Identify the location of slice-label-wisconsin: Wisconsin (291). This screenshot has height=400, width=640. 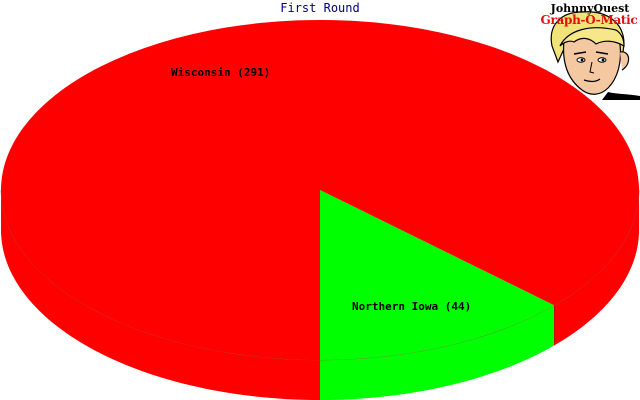
(221, 72).